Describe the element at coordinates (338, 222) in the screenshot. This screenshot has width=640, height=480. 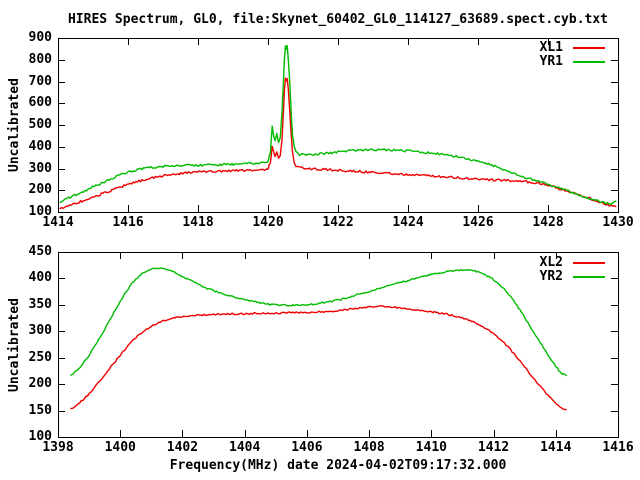
I see `x-tick-label: 1422` at that location.